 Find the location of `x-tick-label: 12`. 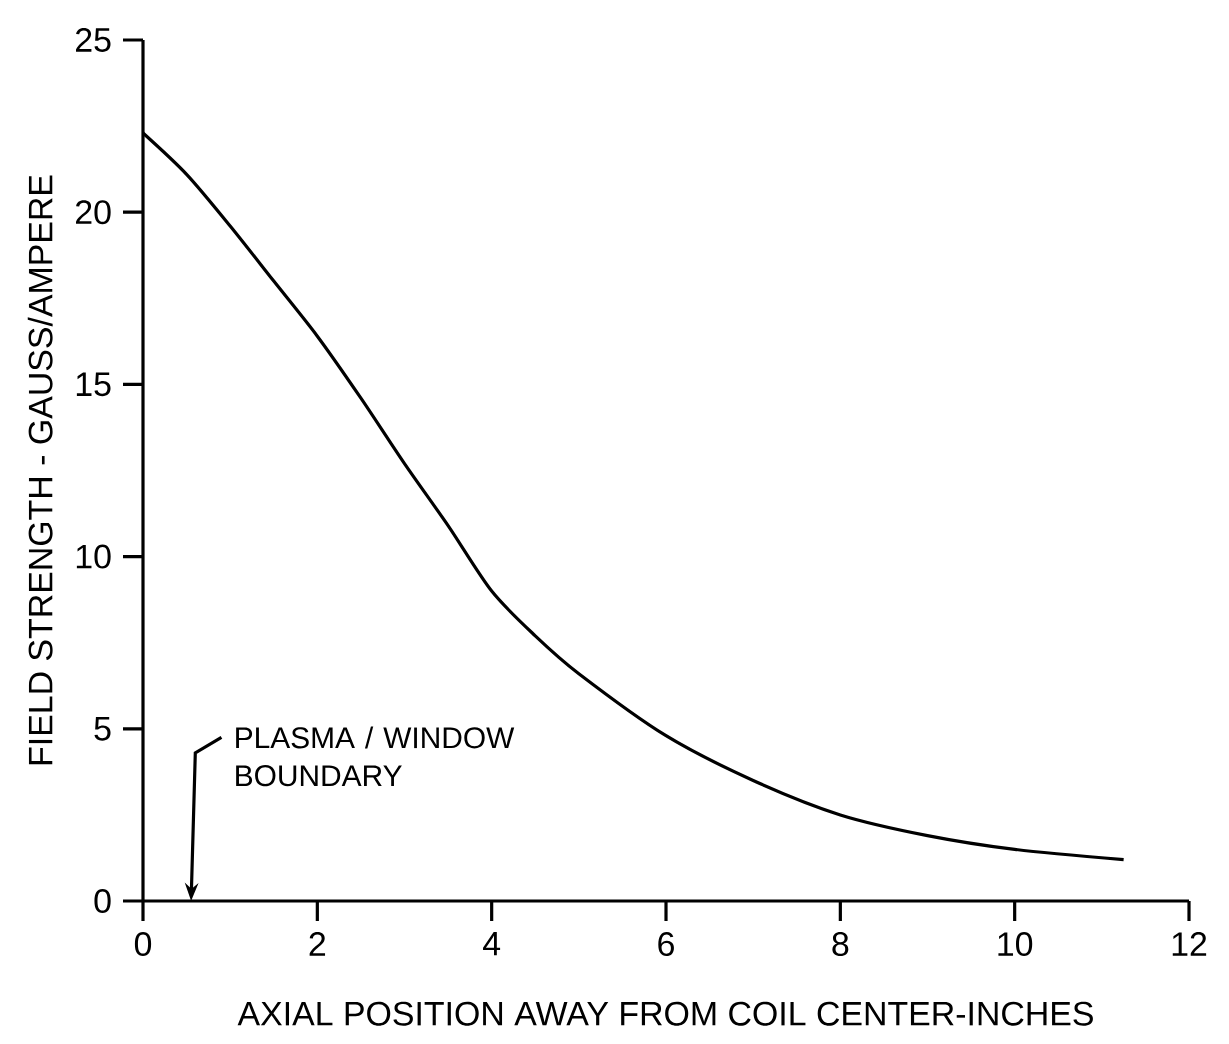

x-tick-label: 12 is located at coordinates (1189, 944).